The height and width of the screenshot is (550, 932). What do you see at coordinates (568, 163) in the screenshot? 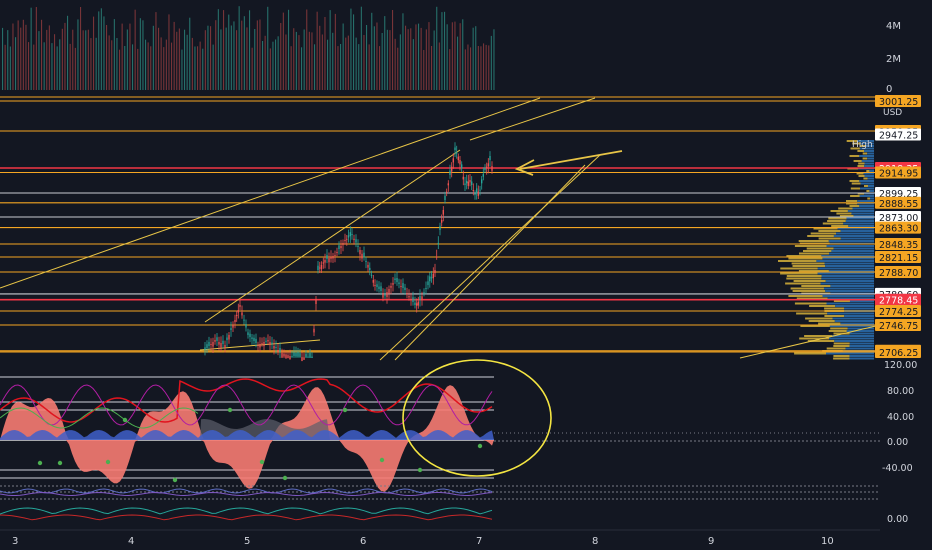
I see `arrow-annotation` at bounding box center [568, 163].